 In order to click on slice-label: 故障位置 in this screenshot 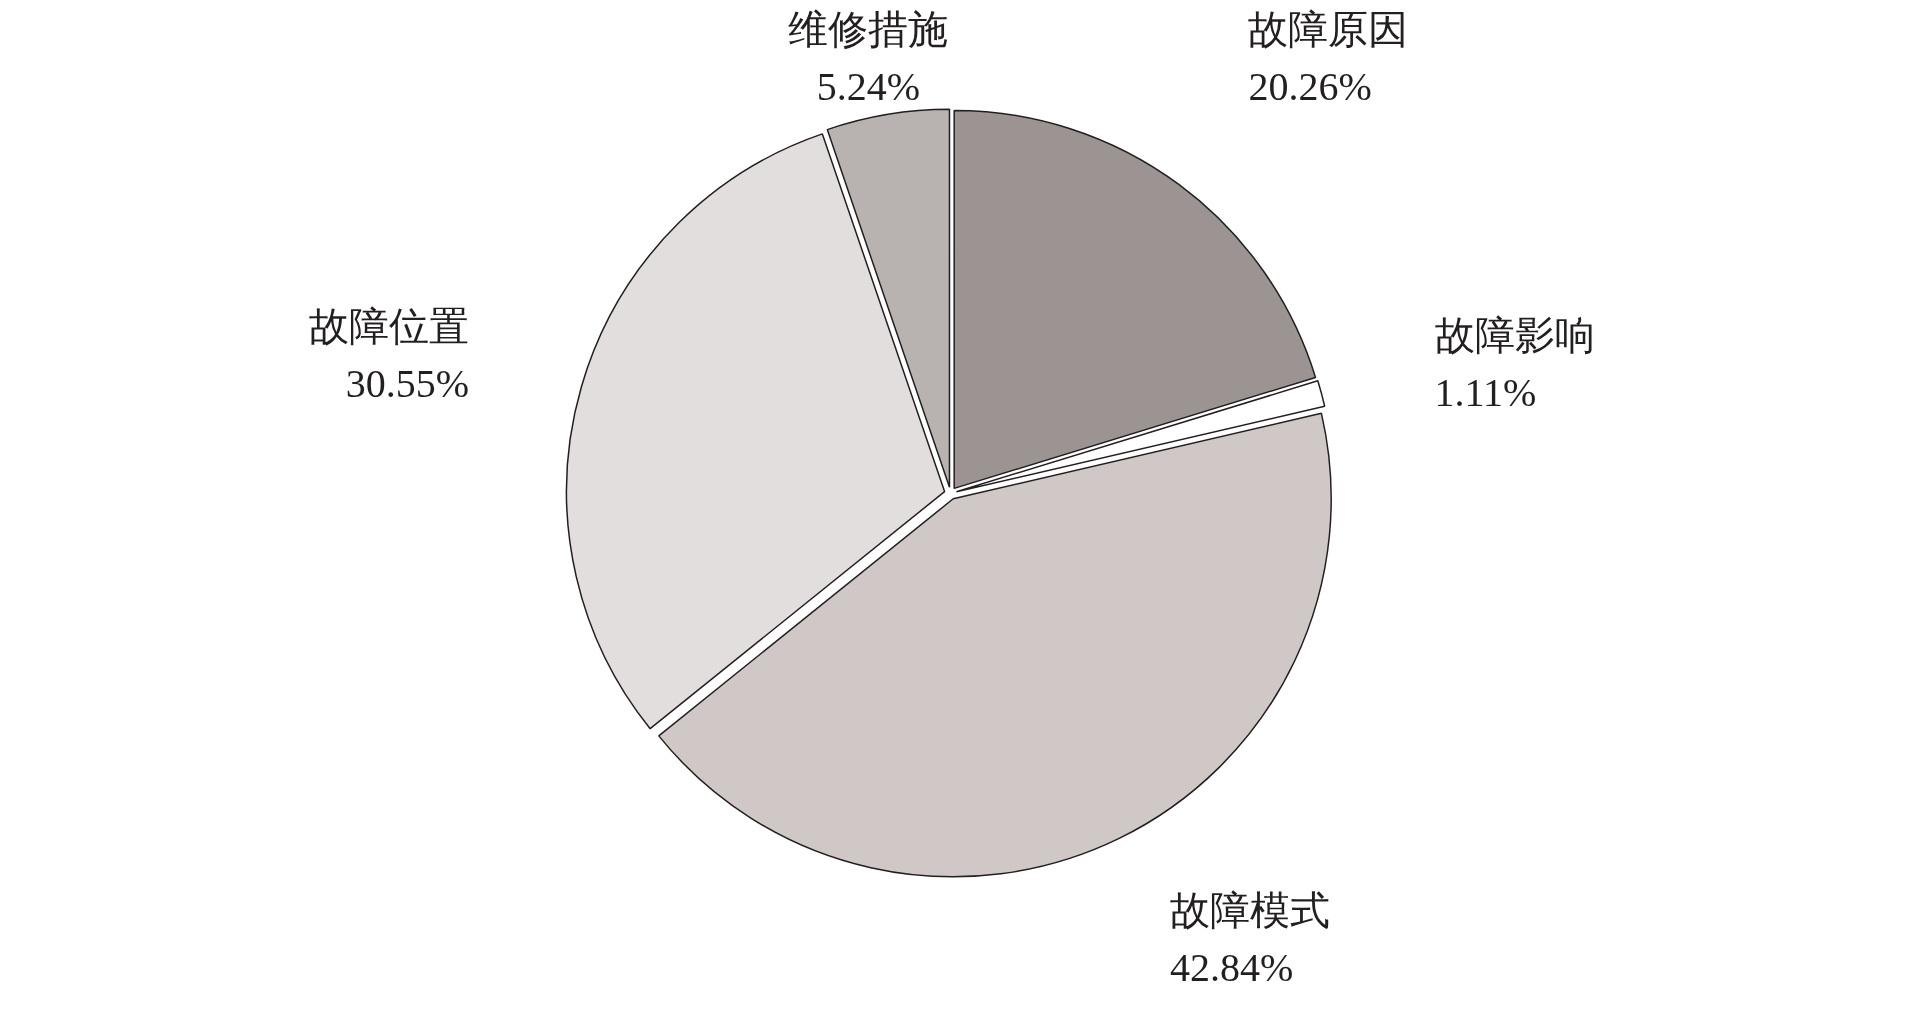, I will do `click(389, 327)`.